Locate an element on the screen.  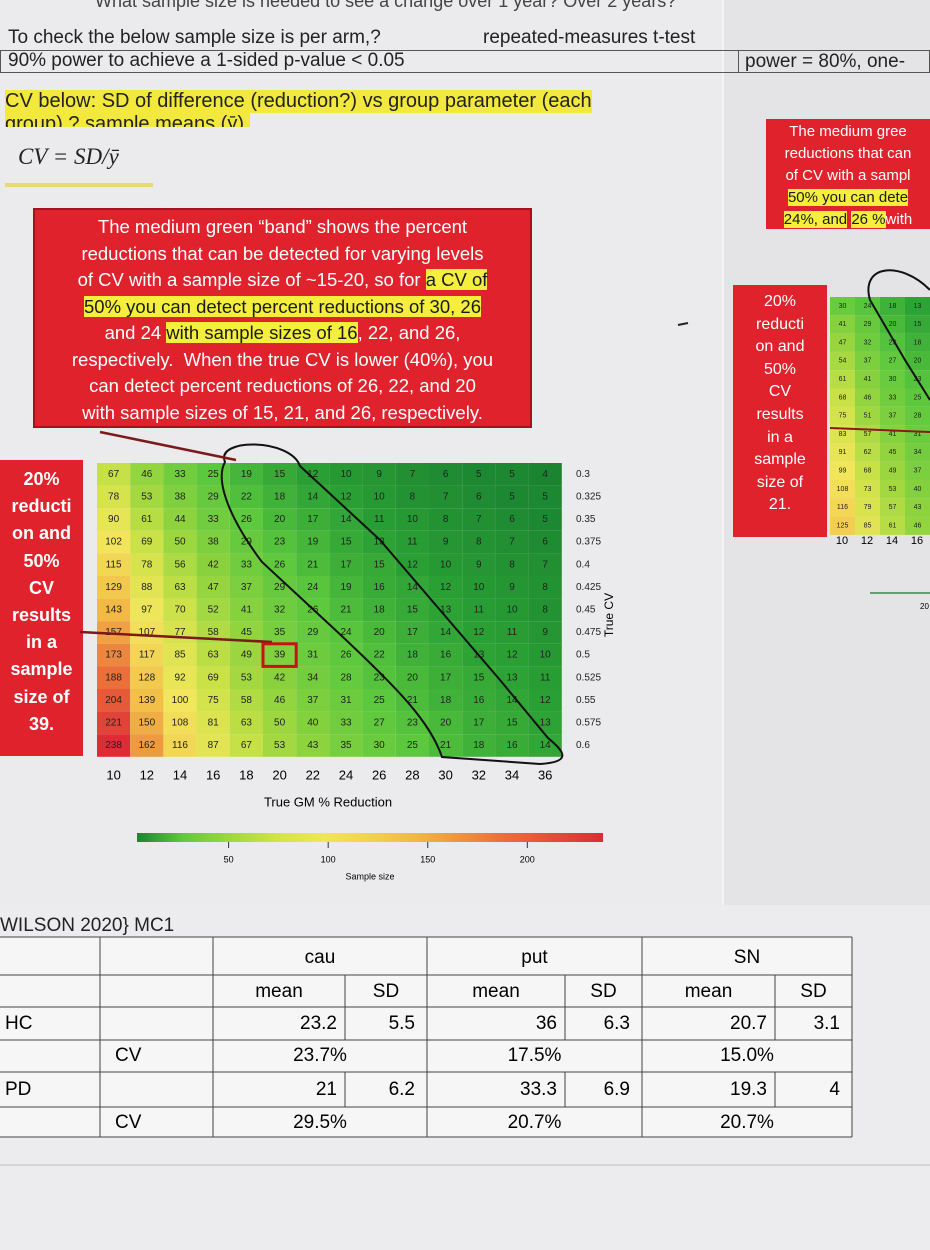
cell-label: 139 is located at coordinates (146, 700).